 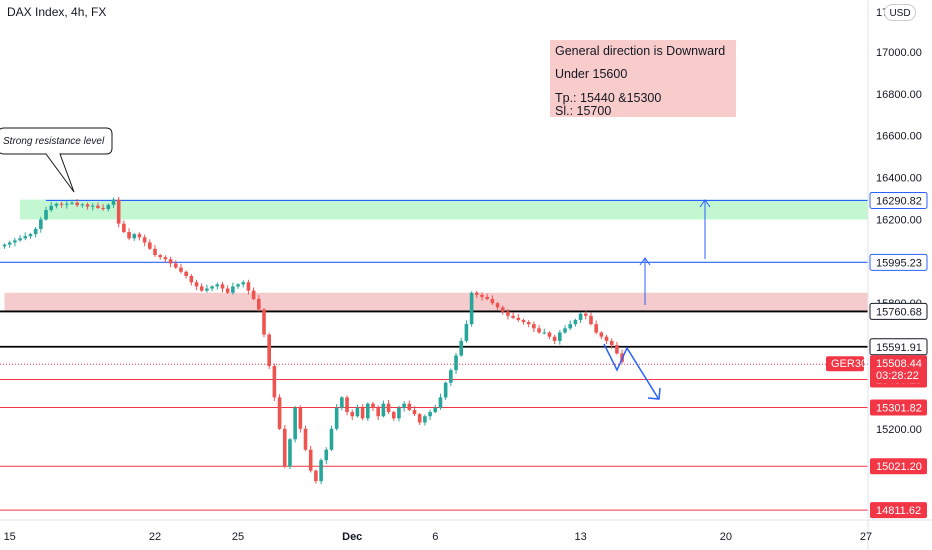 I want to click on price-tick-label: 17000.00, so click(x=899, y=53).